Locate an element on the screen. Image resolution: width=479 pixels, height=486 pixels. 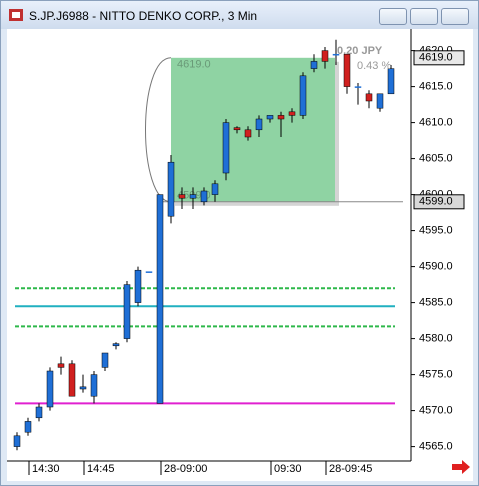
y-tick-label: 4605.0 is located at coordinates (436, 159).